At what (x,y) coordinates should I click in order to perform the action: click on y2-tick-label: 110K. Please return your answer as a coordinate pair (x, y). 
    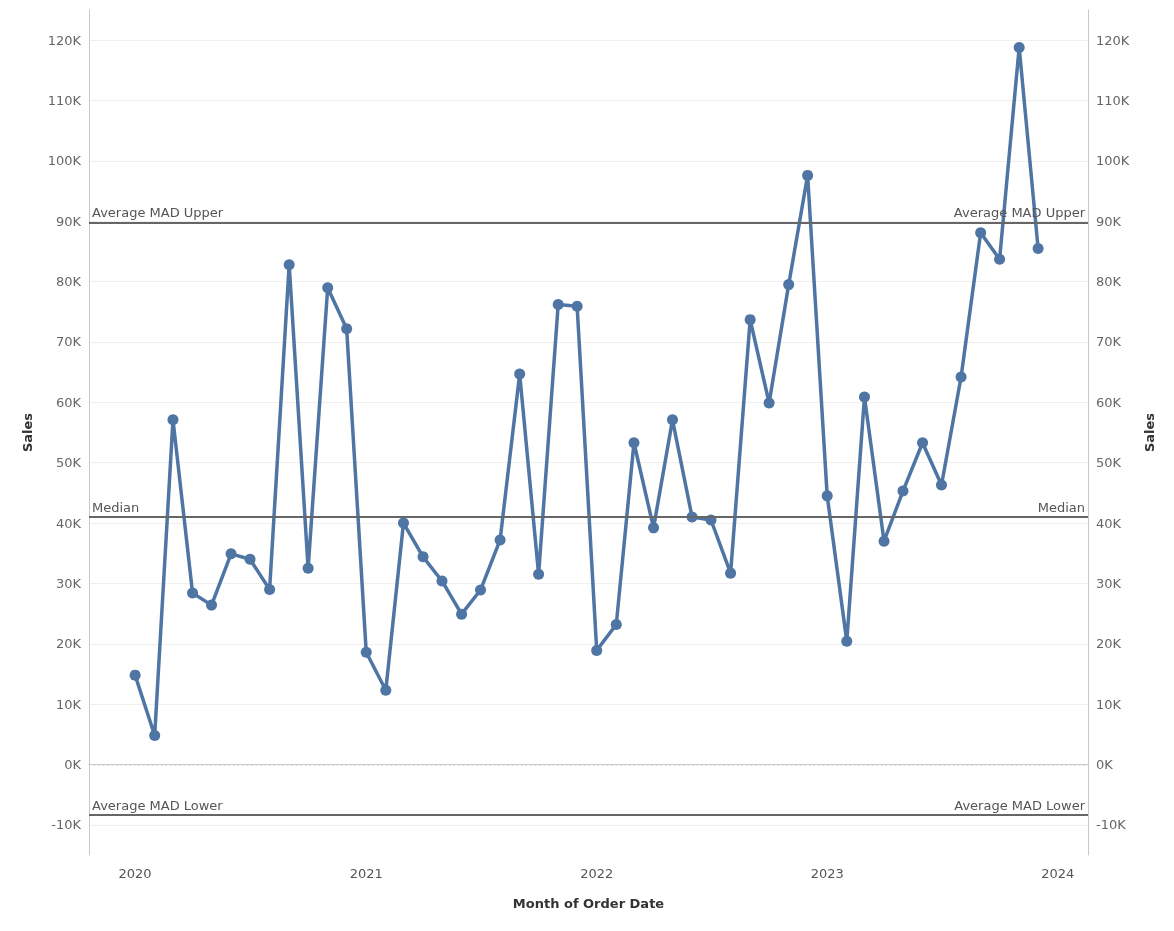
    Looking at the image, I should click on (1113, 101).